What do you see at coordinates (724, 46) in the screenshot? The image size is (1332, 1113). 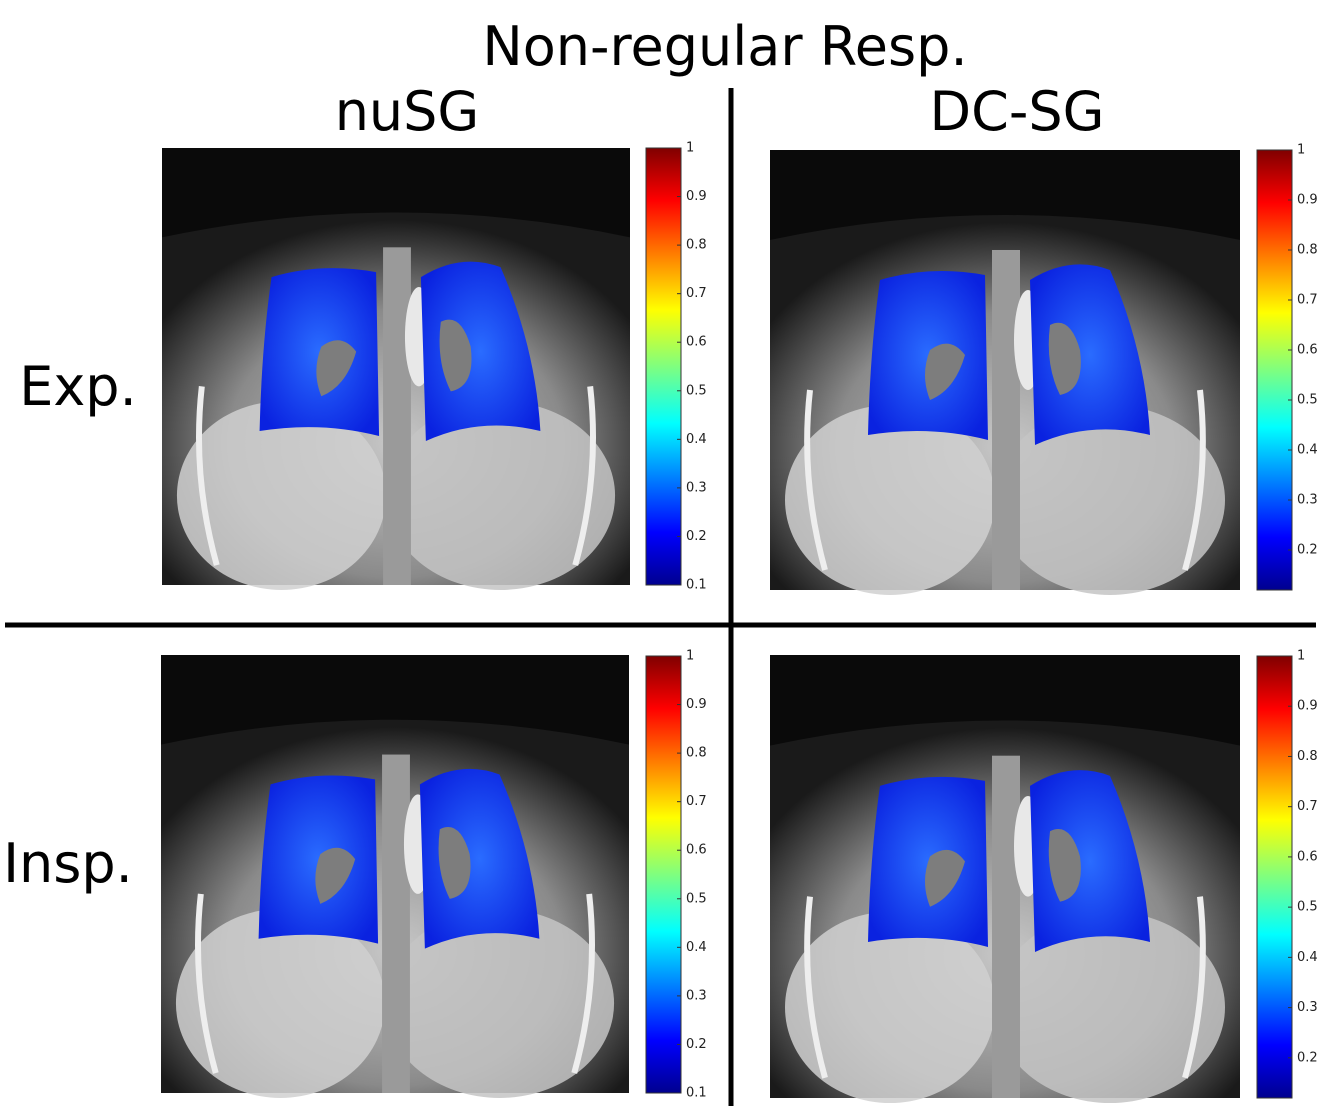 I see `figure-title: Non-regular Resp.` at bounding box center [724, 46].